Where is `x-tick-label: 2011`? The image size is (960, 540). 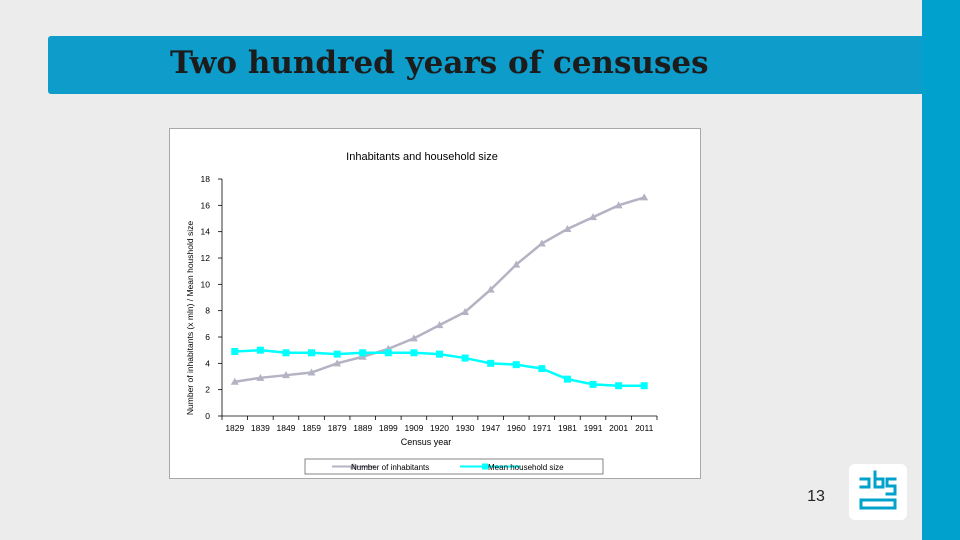 x-tick-label: 2011 is located at coordinates (644, 428).